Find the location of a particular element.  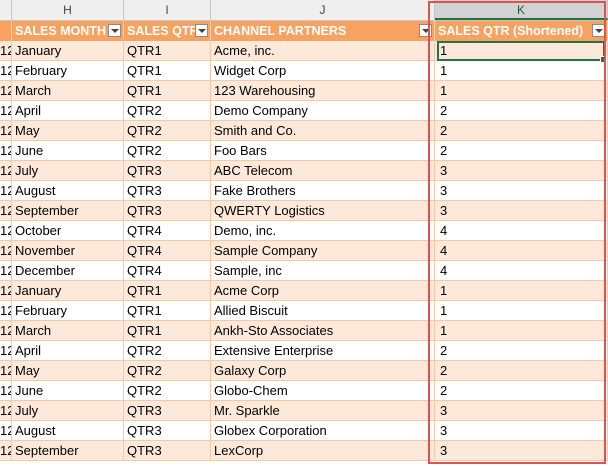

cell-sales-month: August is located at coordinates (68, 431).